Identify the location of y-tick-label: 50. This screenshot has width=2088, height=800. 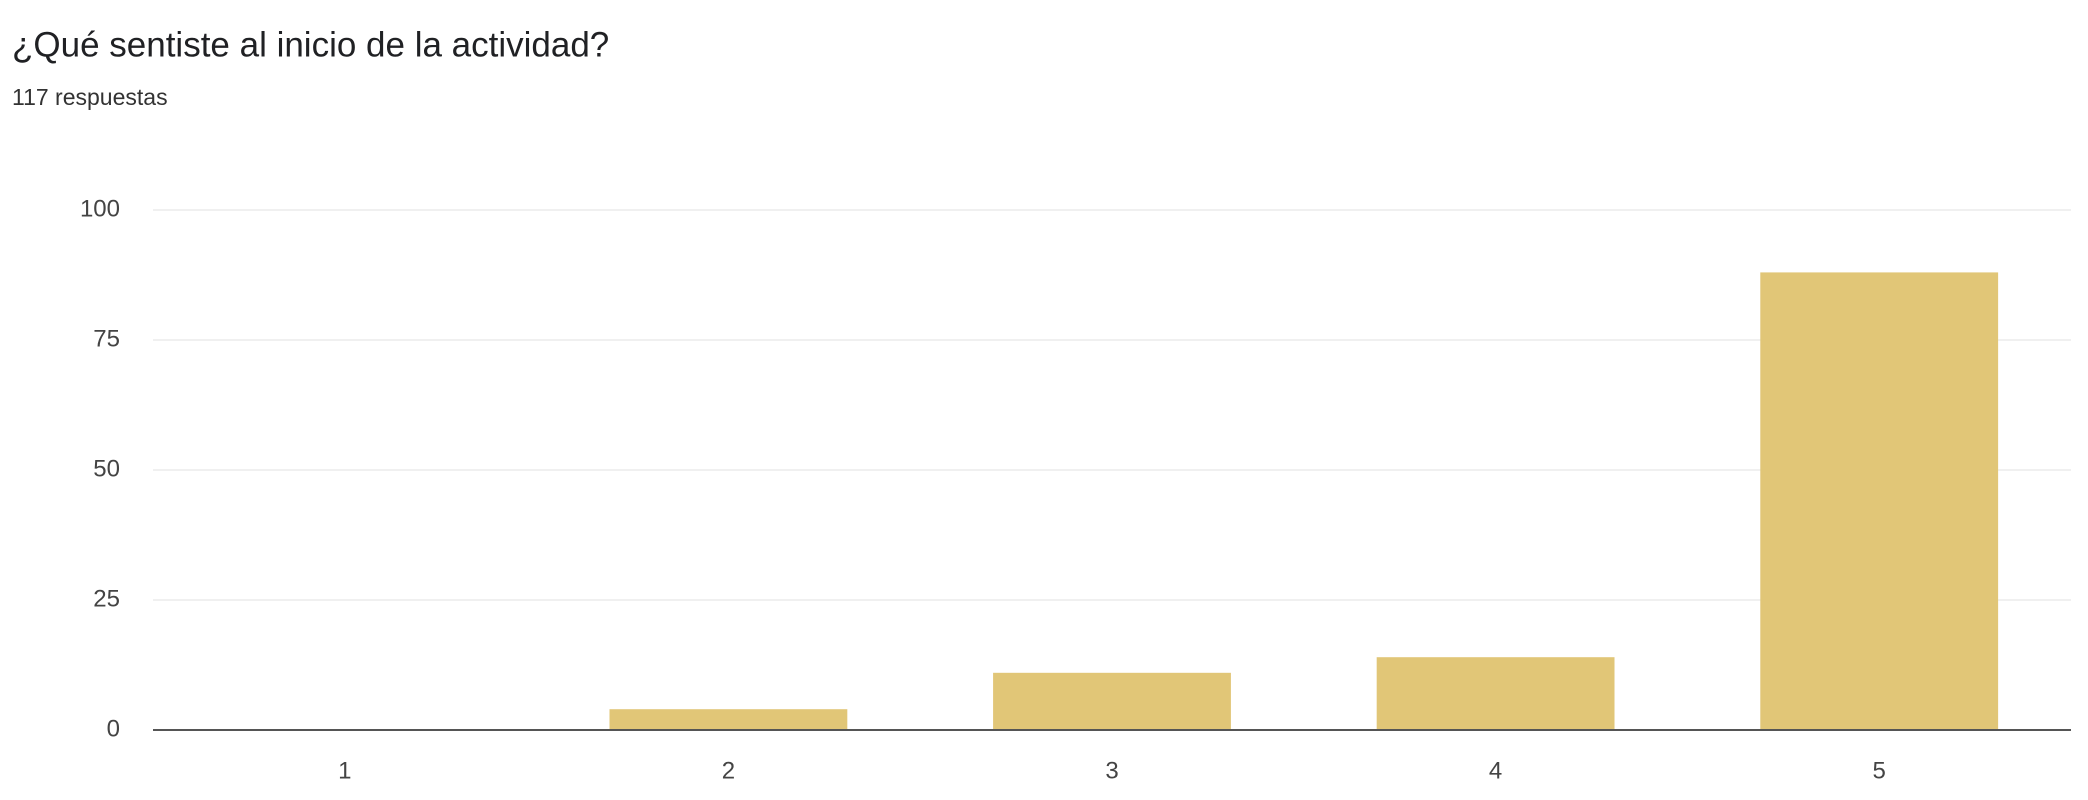
(106, 468).